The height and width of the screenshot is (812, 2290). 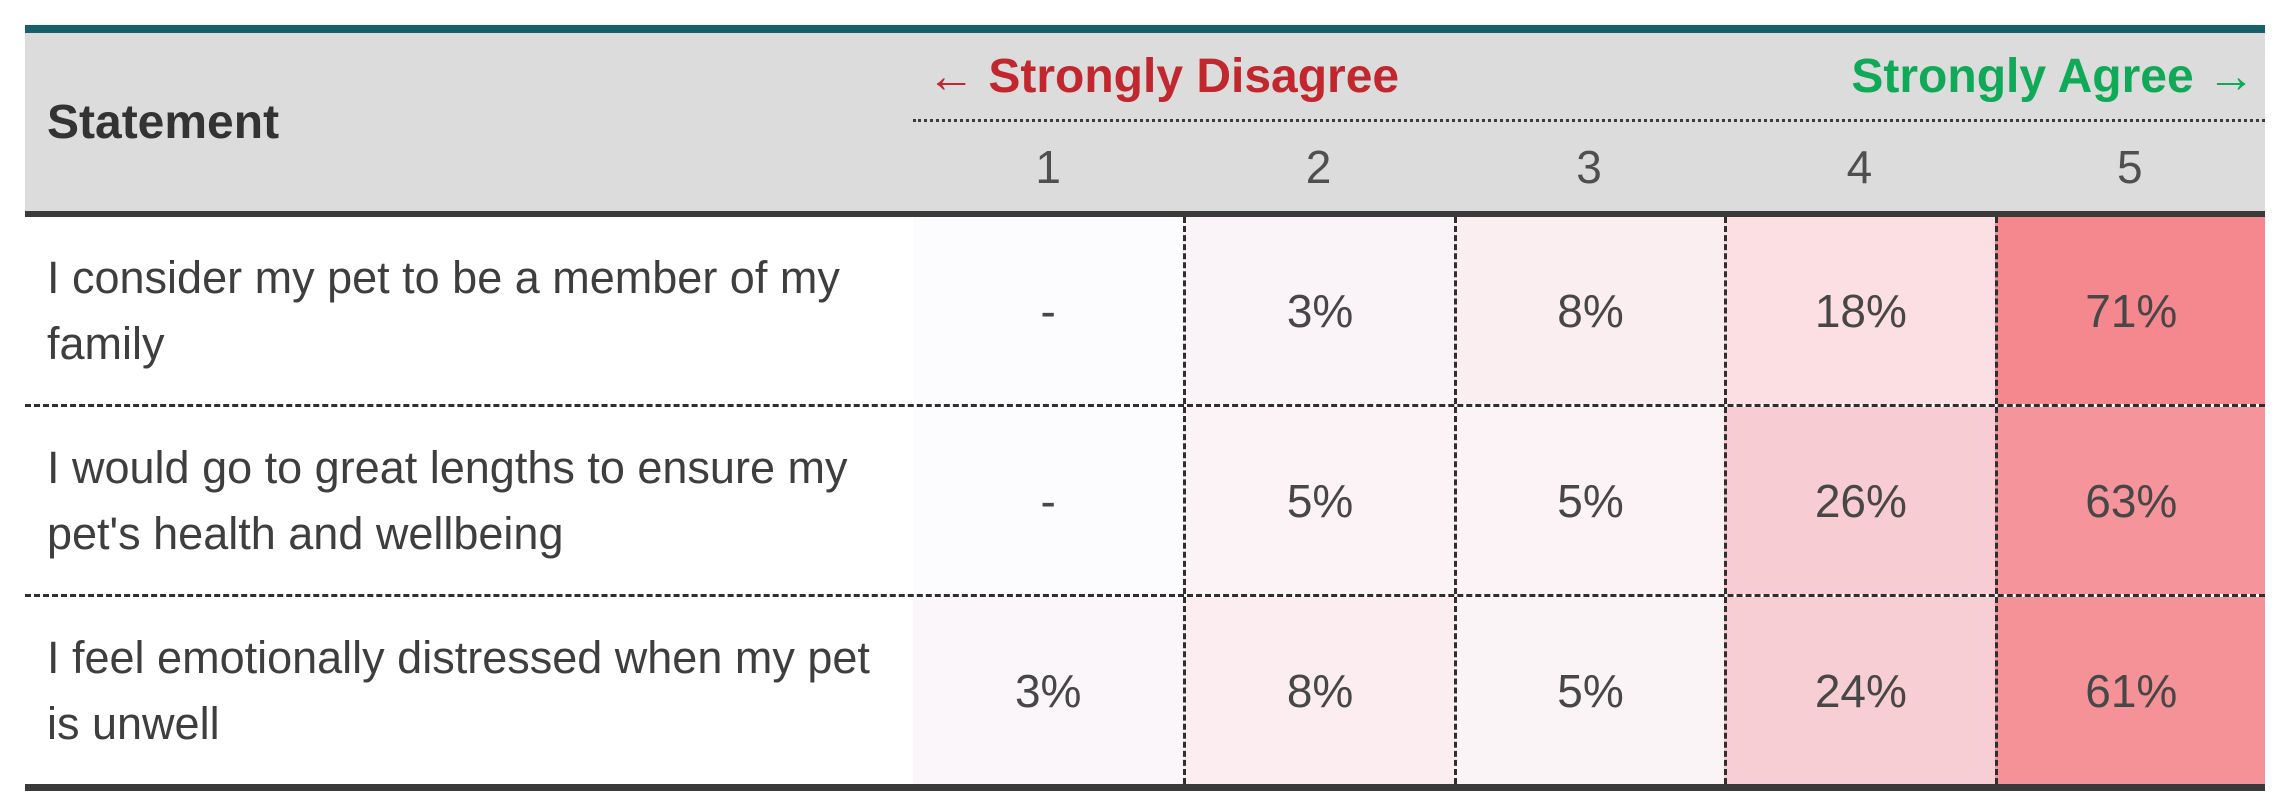 I want to click on strongly-disagree-label: ← Strongly Disagree, so click(x=1163, y=76).